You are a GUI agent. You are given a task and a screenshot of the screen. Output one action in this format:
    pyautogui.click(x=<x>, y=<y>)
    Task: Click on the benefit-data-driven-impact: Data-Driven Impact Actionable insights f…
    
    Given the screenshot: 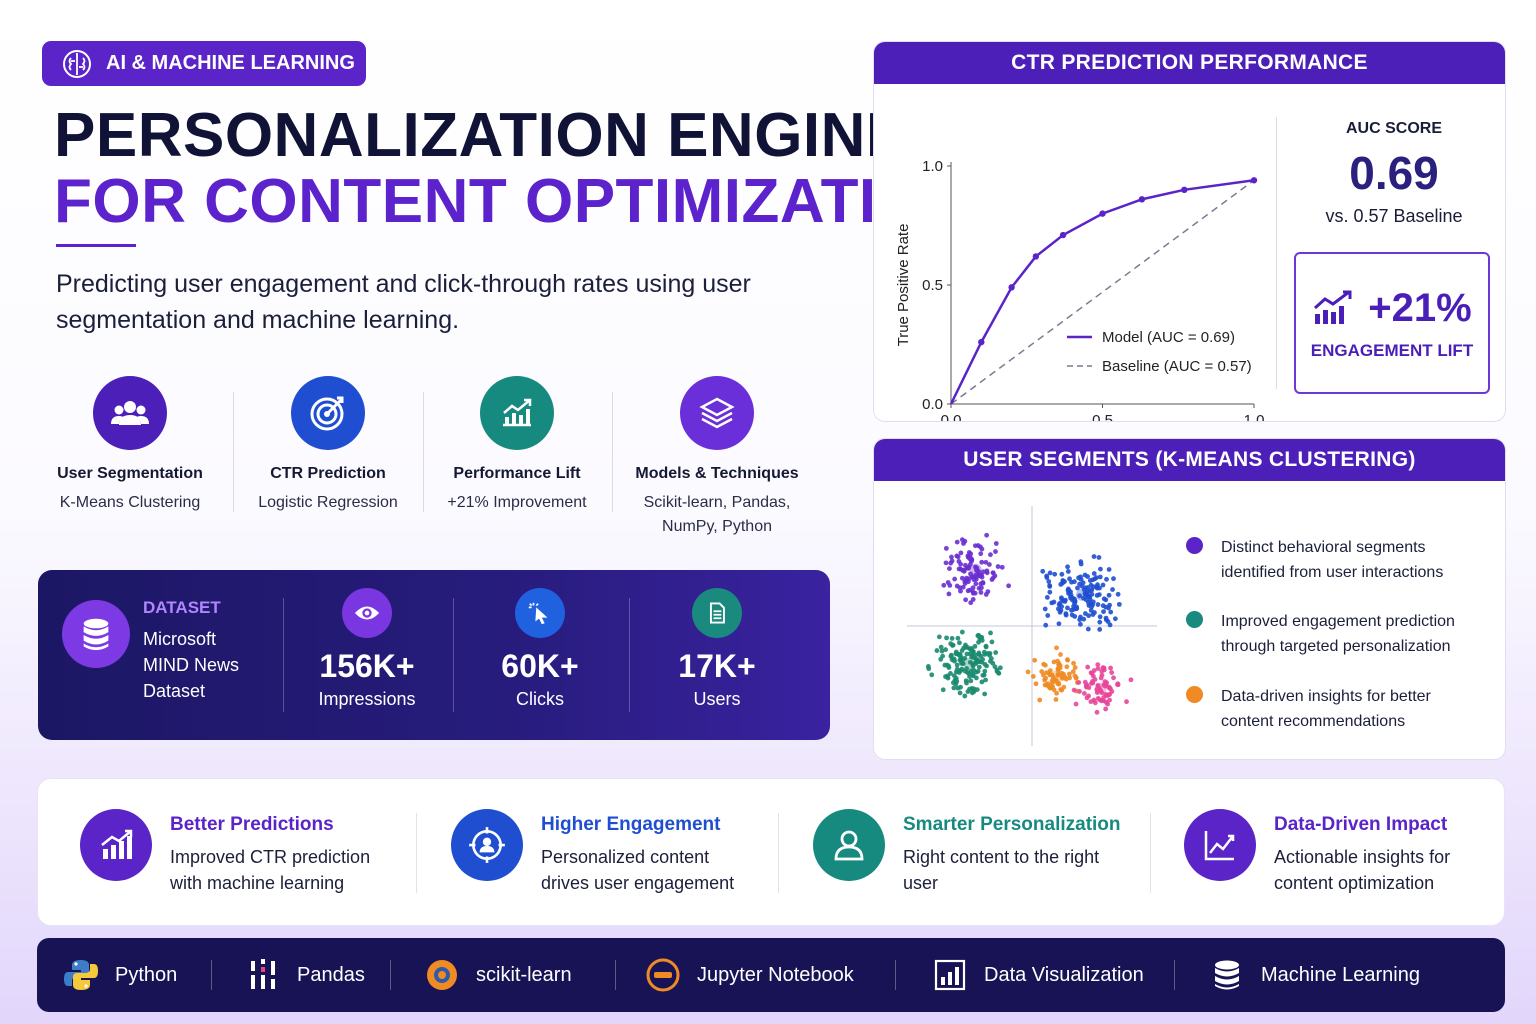 What is the action you would take?
    pyautogui.click(x=1339, y=852)
    